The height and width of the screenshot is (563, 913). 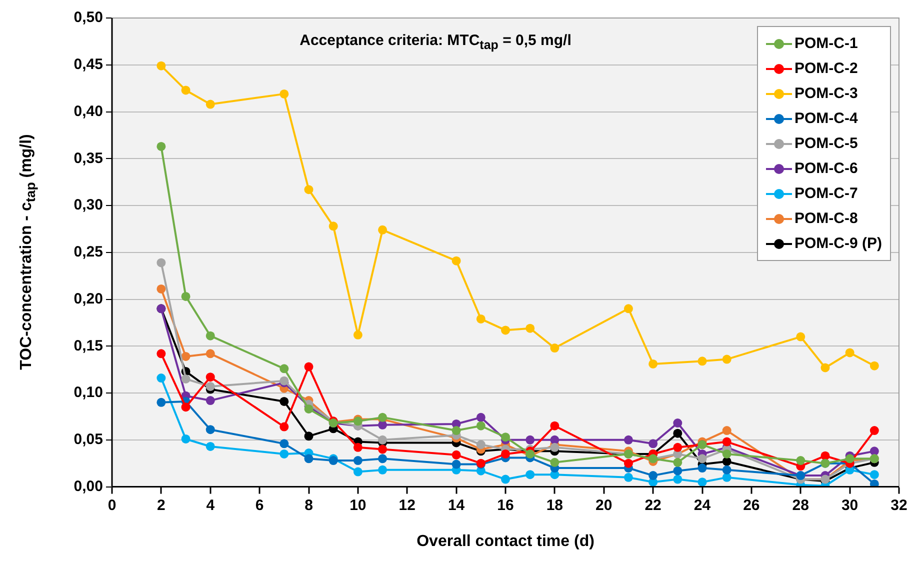 What do you see at coordinates (826, 118) in the screenshot?
I see `legend-label: POM-C-4` at bounding box center [826, 118].